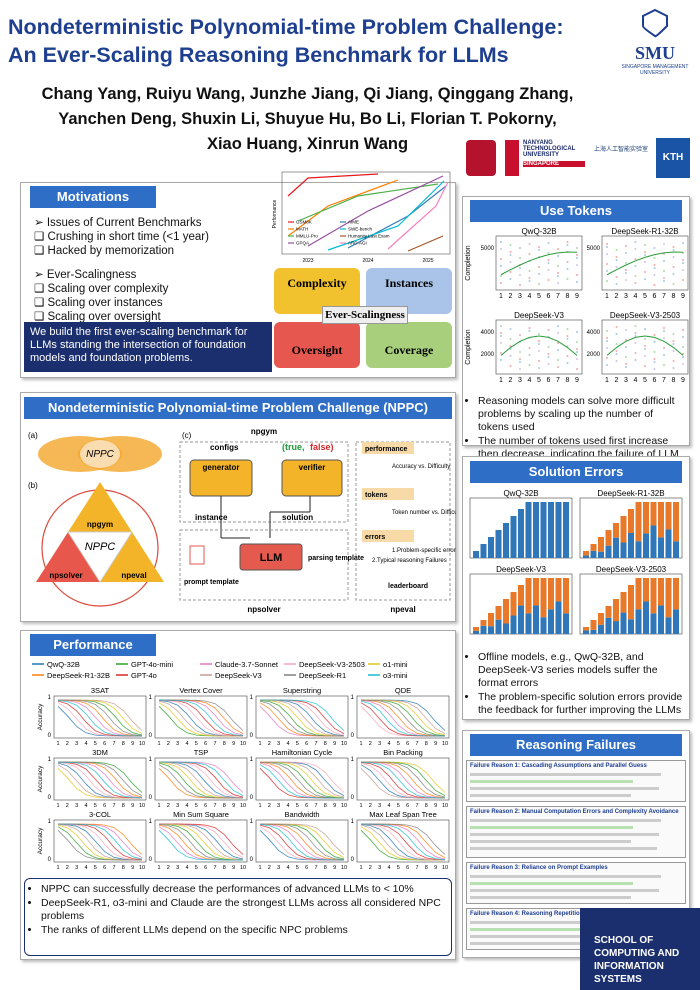  Describe the element at coordinates (238, 675) in the screenshot. I see `legend-label: DeepSeek-V3` at that location.